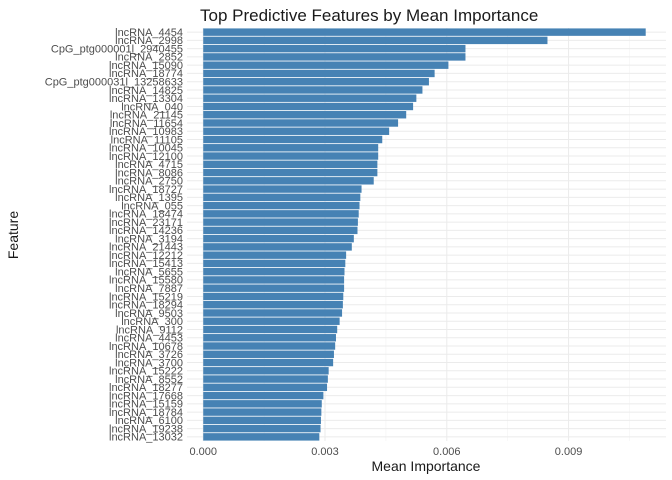 The height and width of the screenshot is (480, 672). What do you see at coordinates (149, 272) in the screenshot?
I see `y-tick-label: lncRNA_5655` at bounding box center [149, 272].